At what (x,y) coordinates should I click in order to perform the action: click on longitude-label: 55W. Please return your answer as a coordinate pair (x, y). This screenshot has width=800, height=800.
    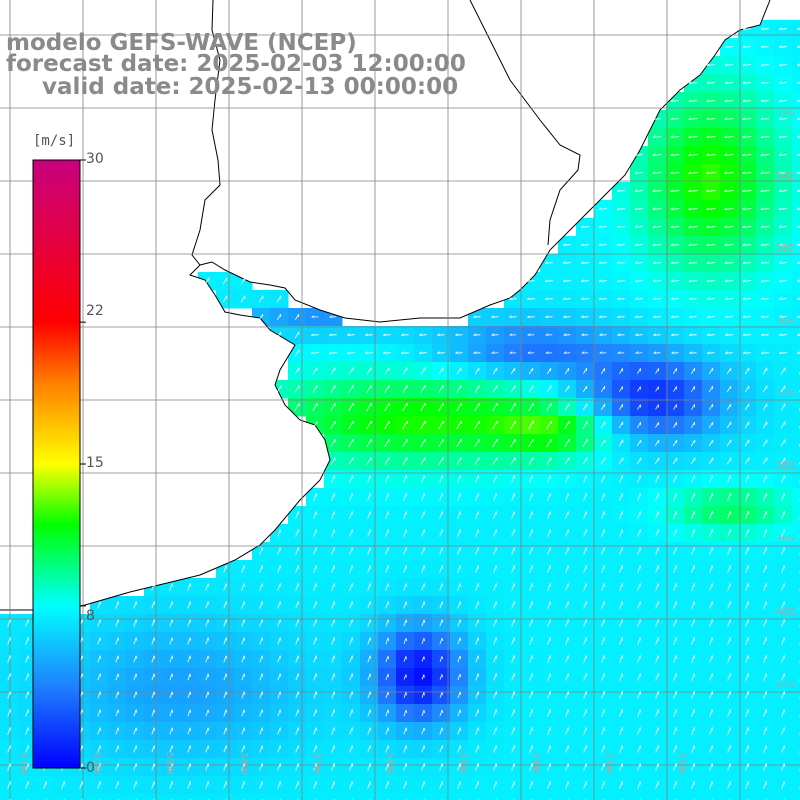
    Looking at the image, I should click on (462, 763).